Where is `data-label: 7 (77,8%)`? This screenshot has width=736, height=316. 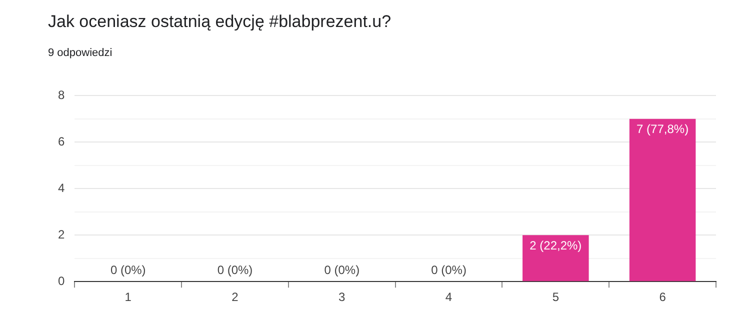
data-label: 7 (77,8%) is located at coordinates (662, 129).